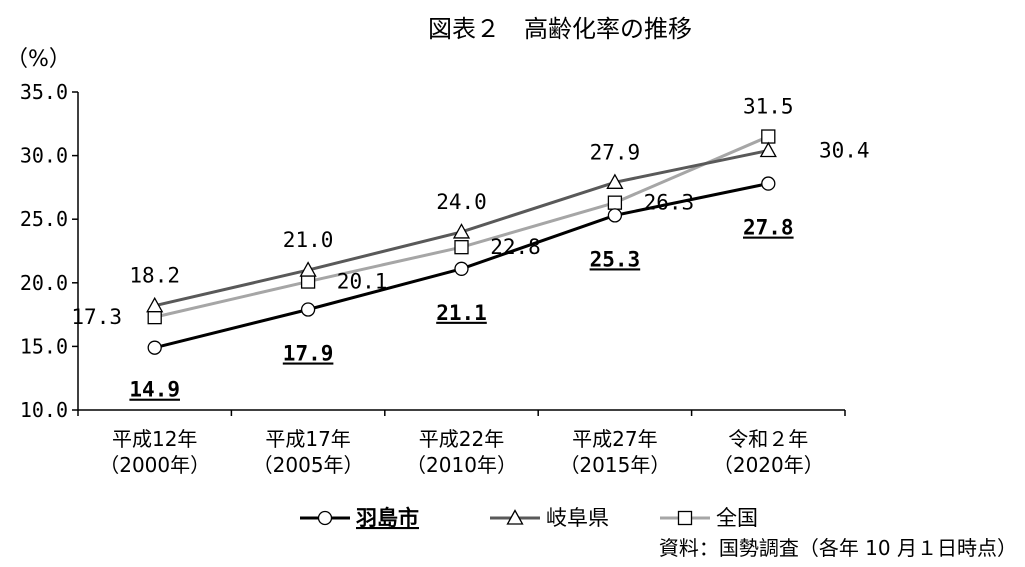 The image size is (1025, 567). Describe the element at coordinates (44, 283) in the screenshot. I see `y-tick-label: 20.0` at that location.